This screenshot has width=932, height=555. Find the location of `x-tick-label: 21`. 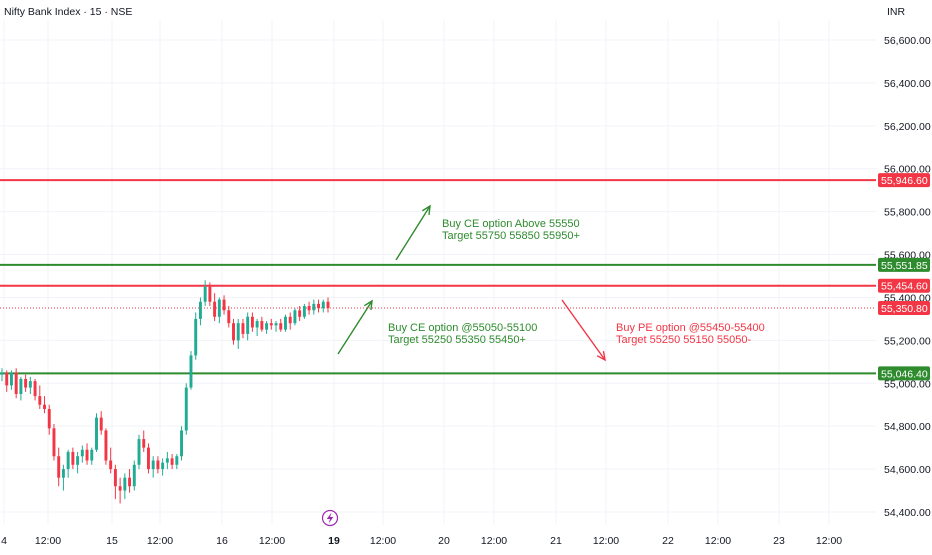

x-tick-label: 21 is located at coordinates (556, 541).